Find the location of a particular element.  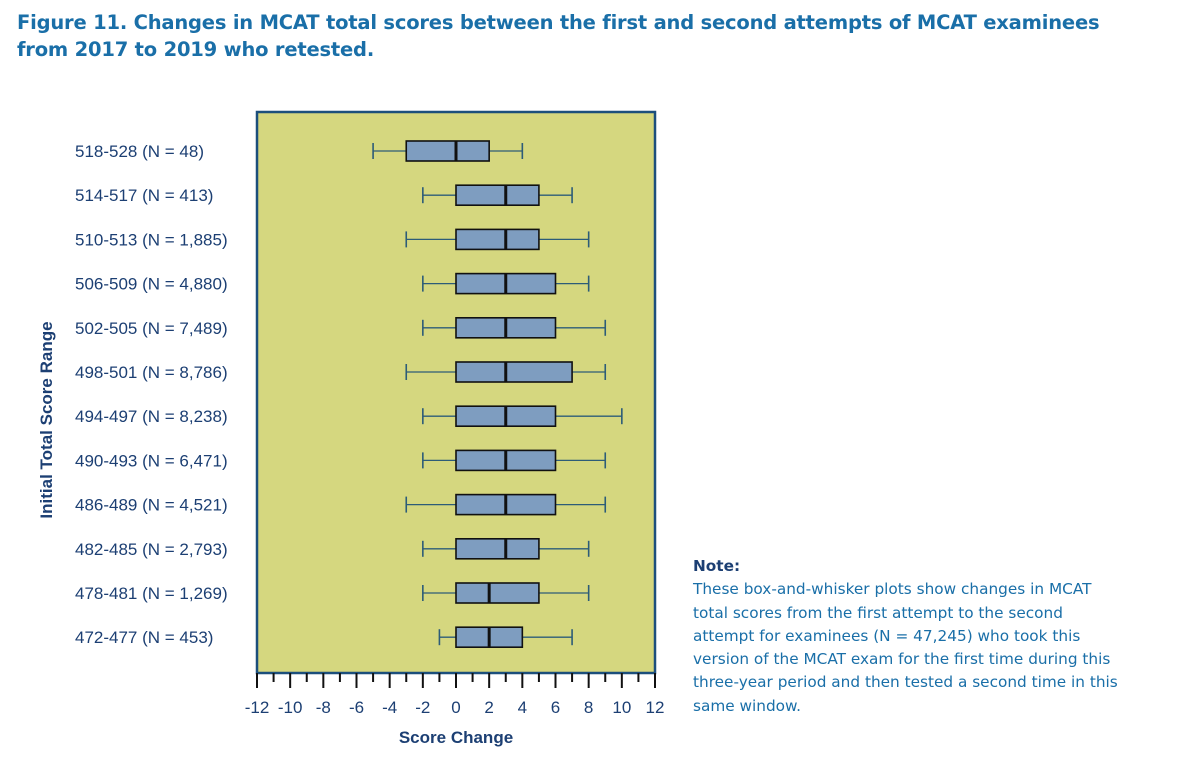

x-tick-label: -12 is located at coordinates (257, 707).